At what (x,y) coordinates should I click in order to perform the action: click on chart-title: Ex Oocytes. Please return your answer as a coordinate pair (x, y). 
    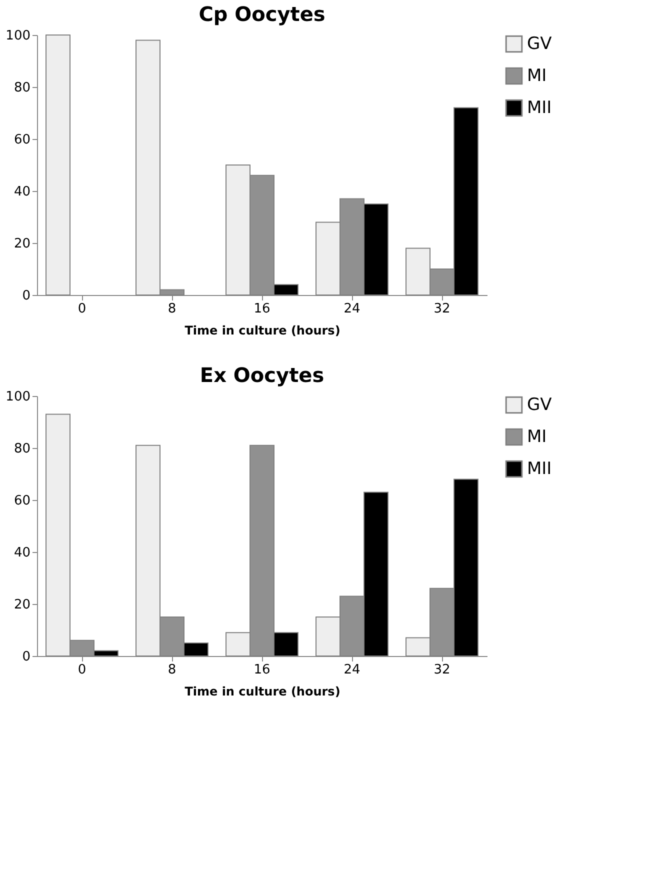
    Looking at the image, I should click on (262, 375).